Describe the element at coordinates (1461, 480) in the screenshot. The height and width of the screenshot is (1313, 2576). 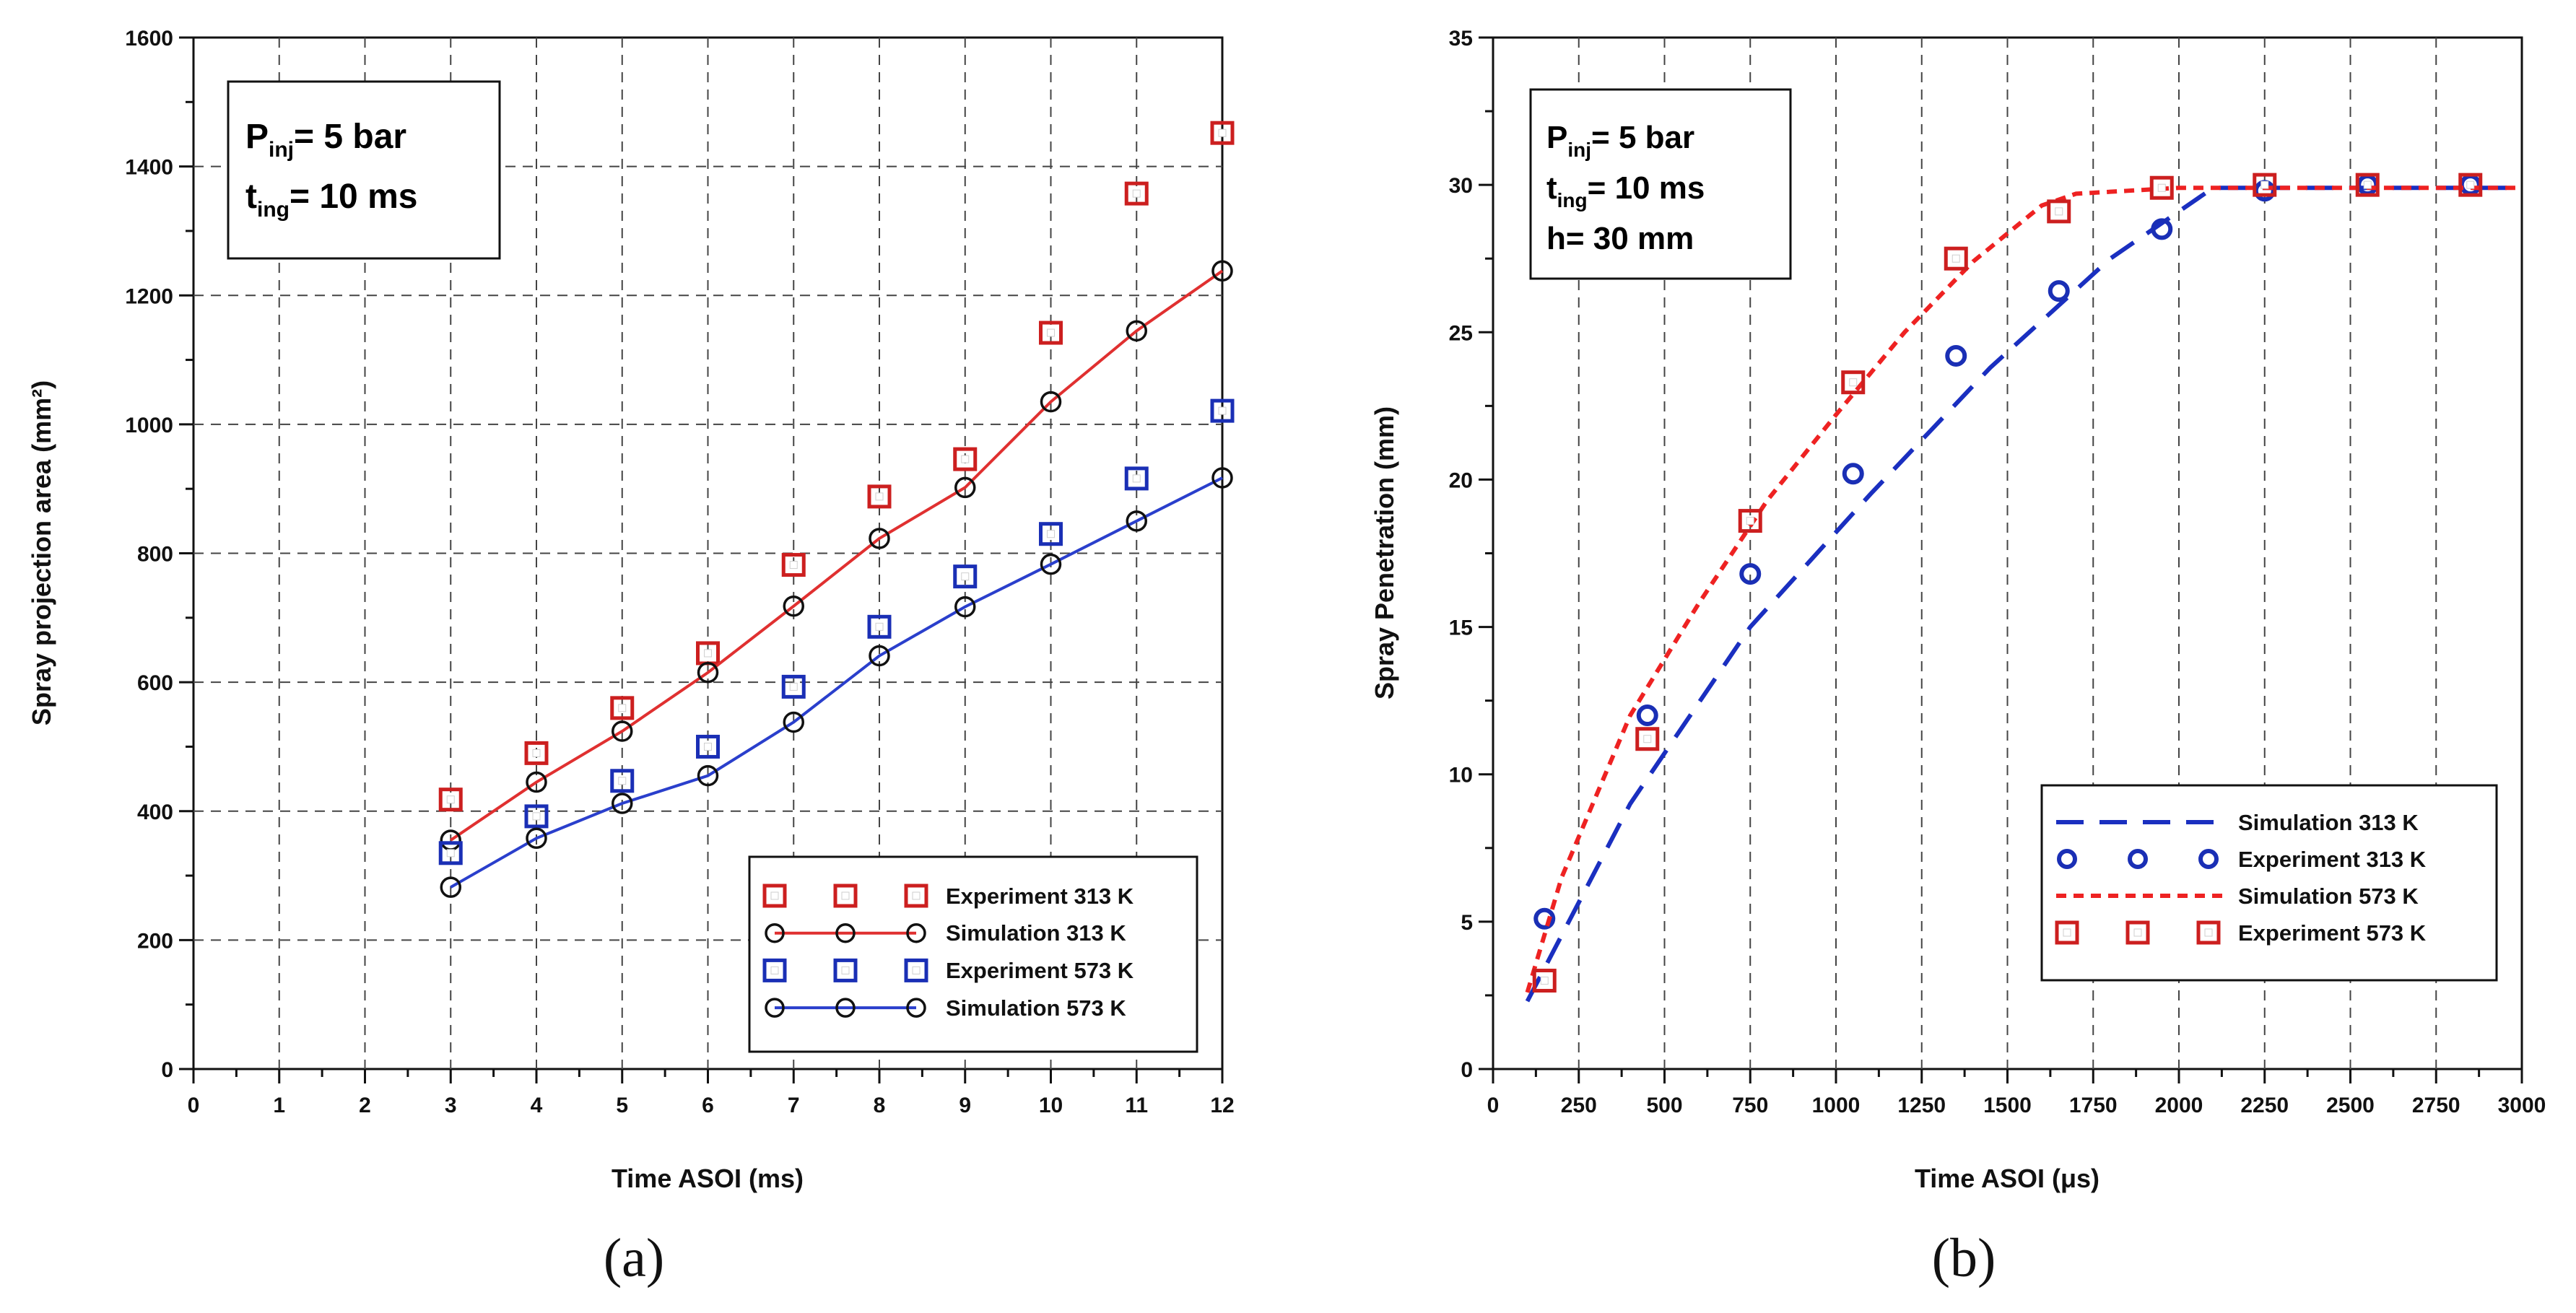
I see `chart-b-y-tick-label: 20` at that location.